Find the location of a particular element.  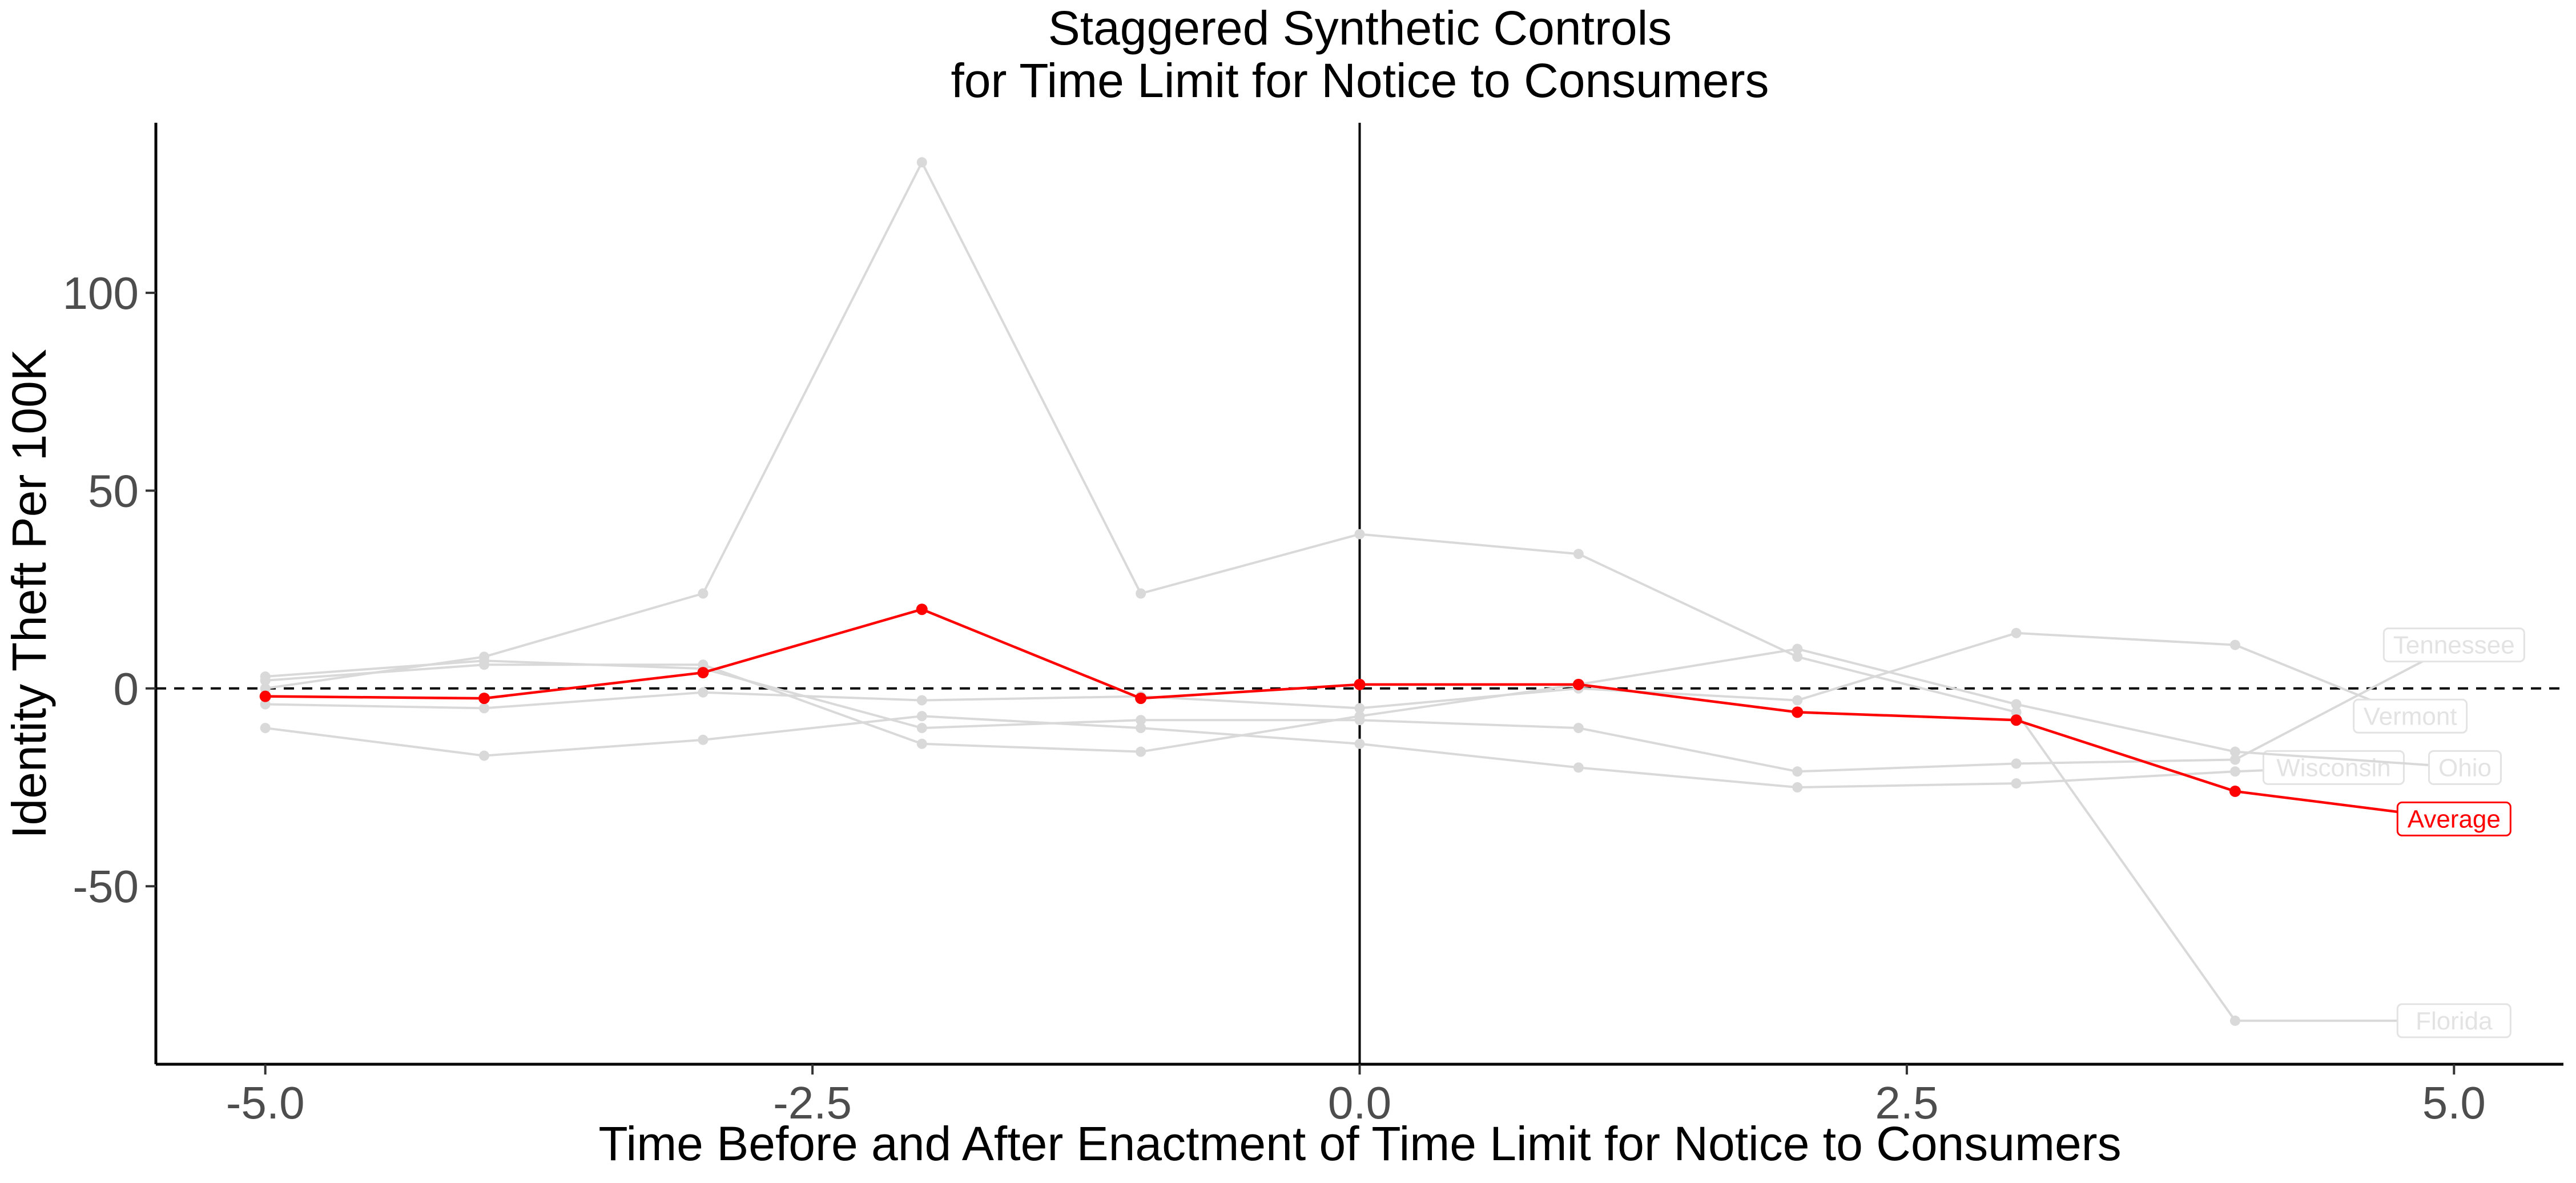

series-end-label-ohio: Ohio is located at coordinates (2465, 768).